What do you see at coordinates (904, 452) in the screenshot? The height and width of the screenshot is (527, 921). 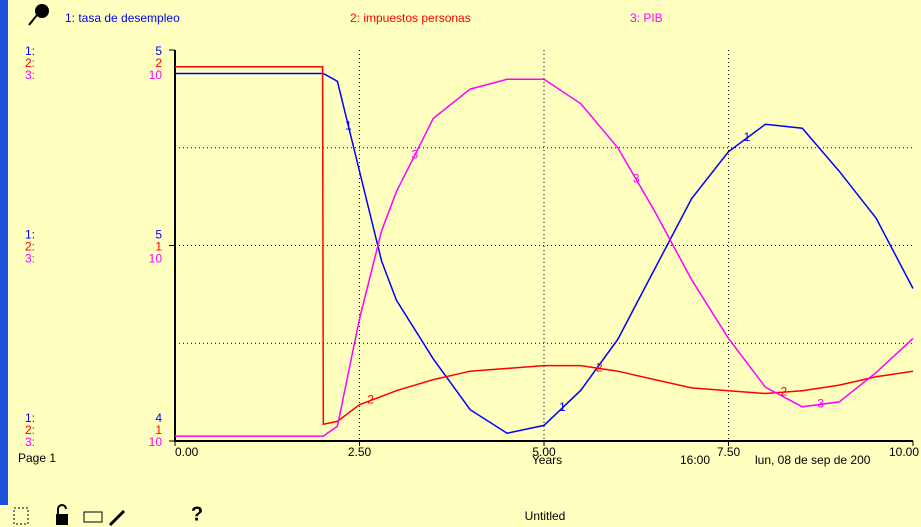 I see `x-tick-label: 10.00` at bounding box center [904, 452].